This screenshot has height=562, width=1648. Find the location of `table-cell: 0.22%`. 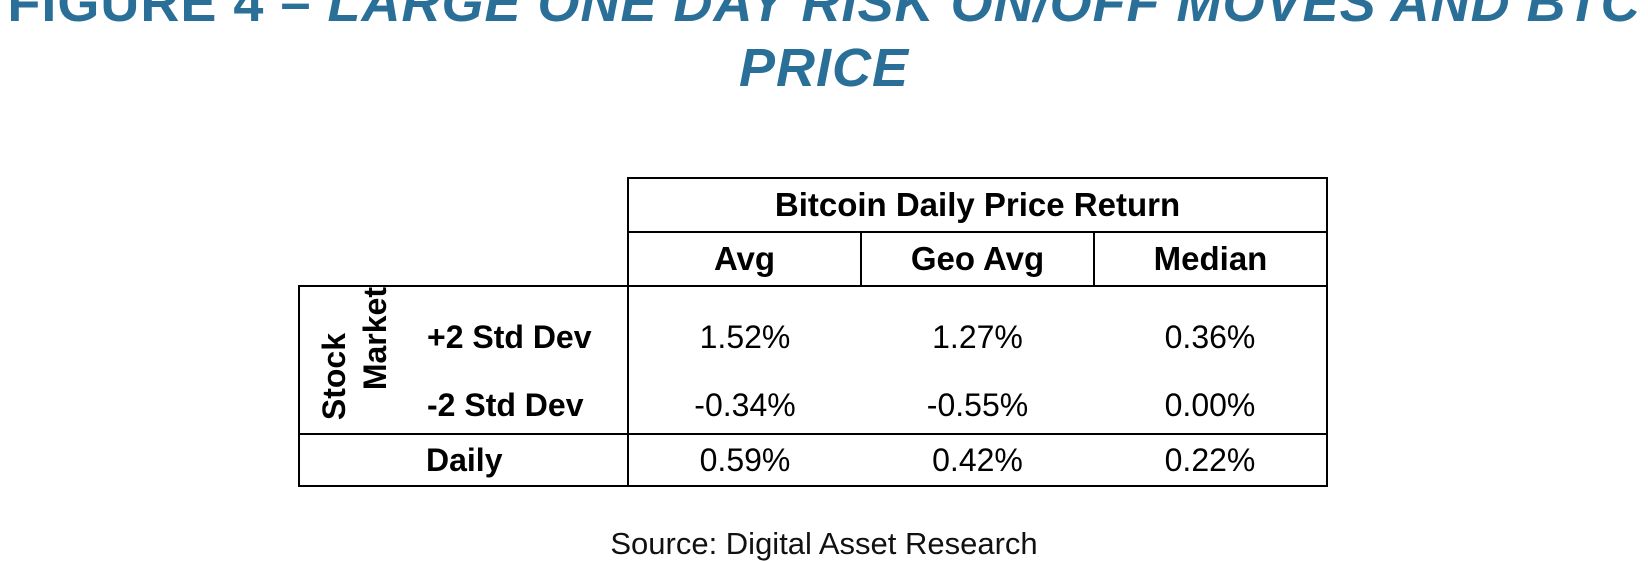

table-cell: 0.22% is located at coordinates (1211, 461).